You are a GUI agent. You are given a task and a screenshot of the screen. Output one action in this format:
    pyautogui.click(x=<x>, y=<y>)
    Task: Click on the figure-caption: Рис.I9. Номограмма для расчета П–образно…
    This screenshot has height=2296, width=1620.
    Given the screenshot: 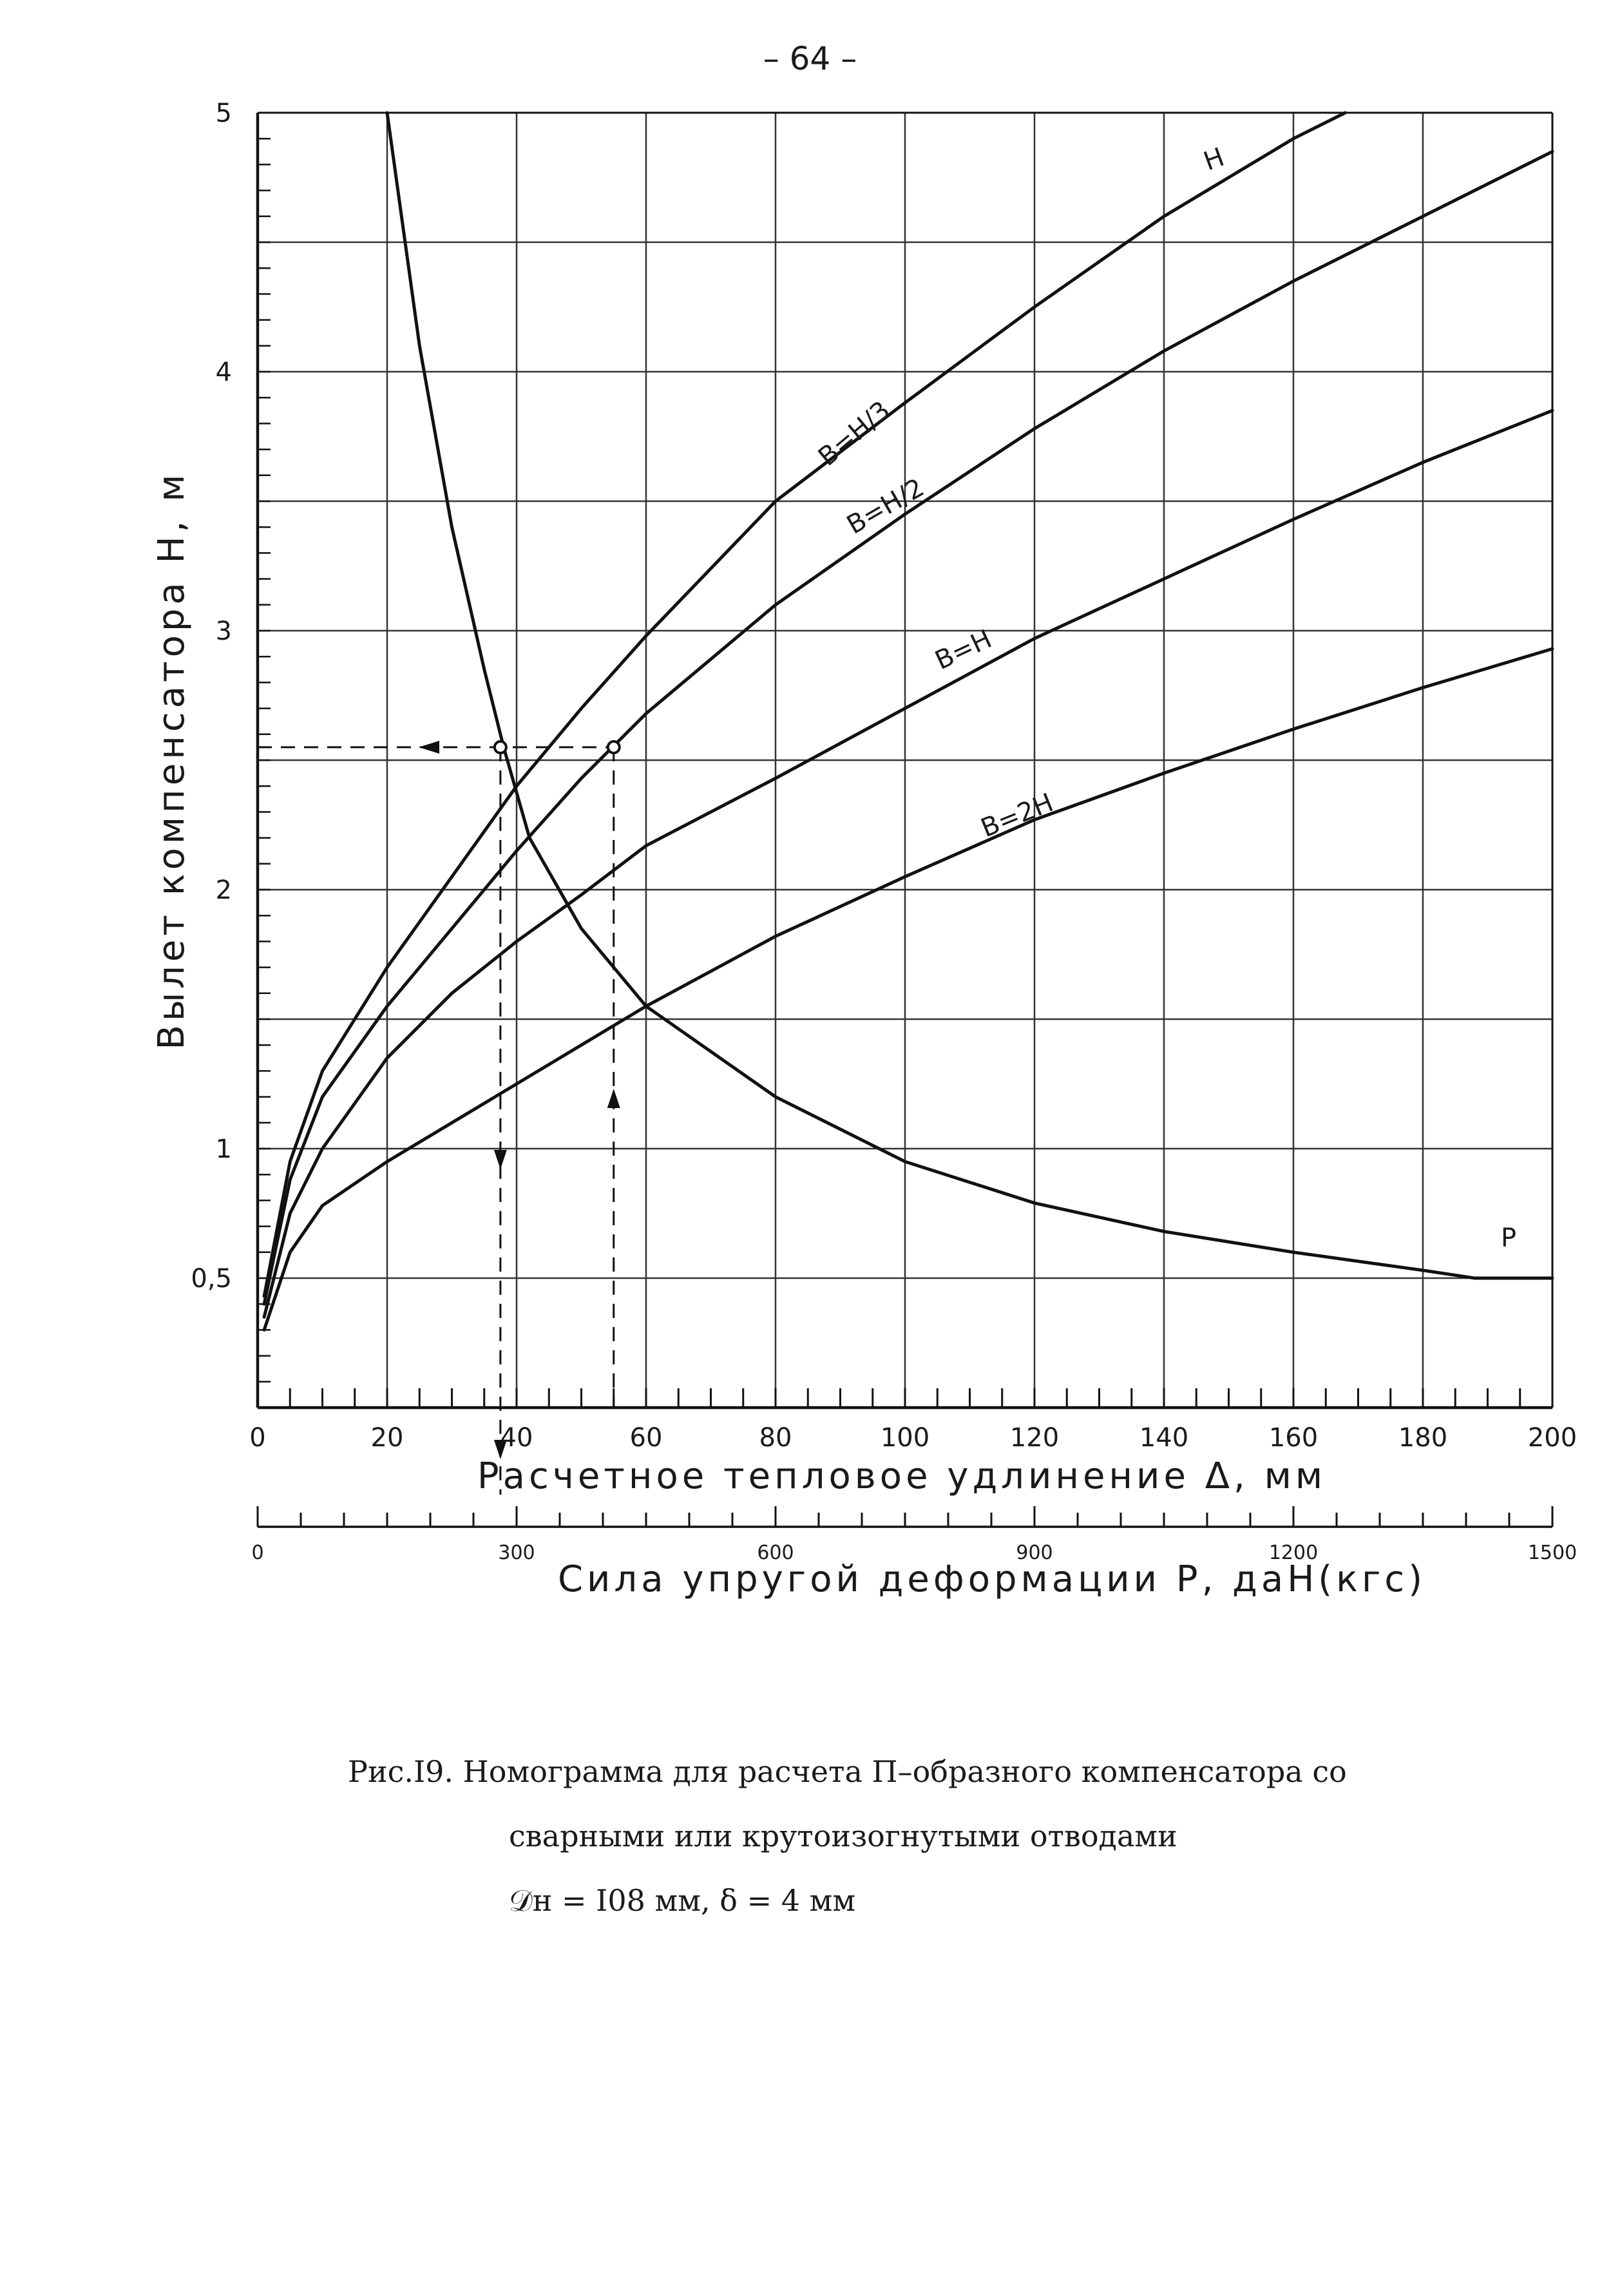 What is the action you would take?
    pyautogui.click(x=960, y=1836)
    